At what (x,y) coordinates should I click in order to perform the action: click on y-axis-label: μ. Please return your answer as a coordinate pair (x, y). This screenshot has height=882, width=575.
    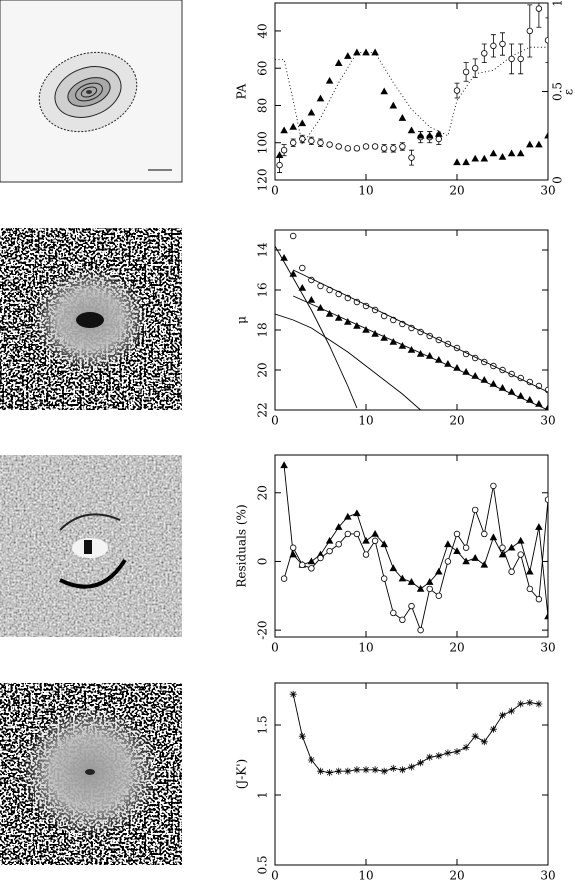
    Looking at the image, I should click on (242, 320).